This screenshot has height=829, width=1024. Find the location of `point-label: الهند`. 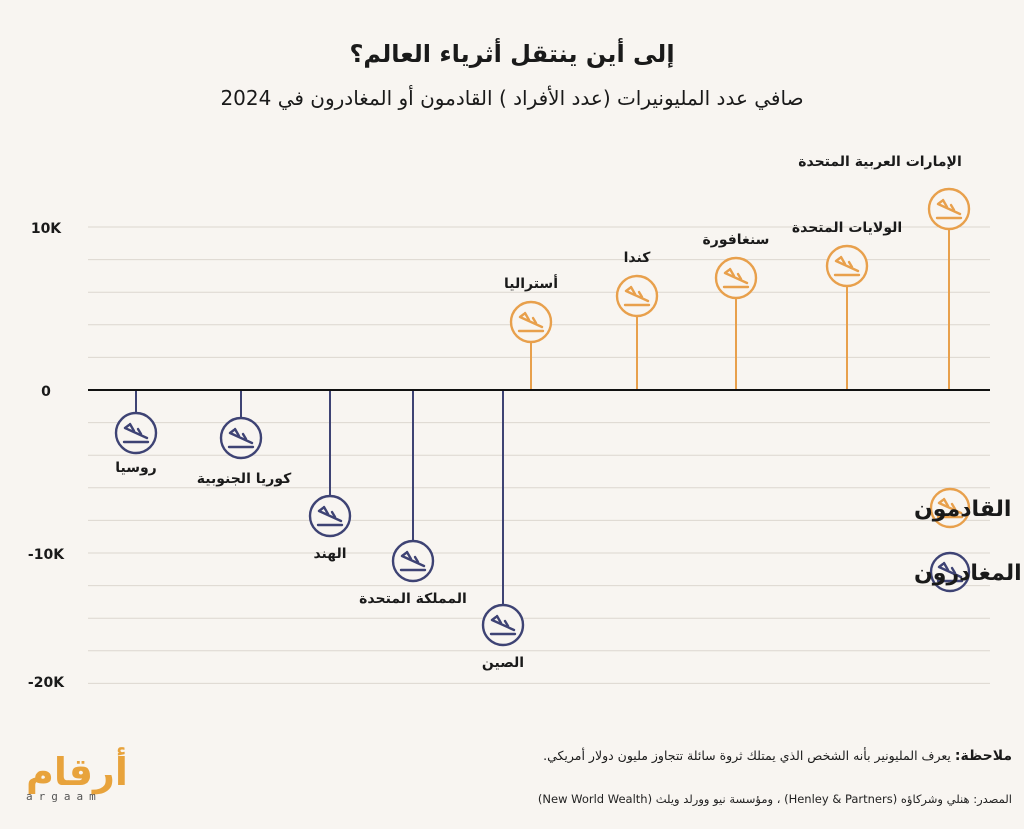

point-label: الهند is located at coordinates (329, 554).